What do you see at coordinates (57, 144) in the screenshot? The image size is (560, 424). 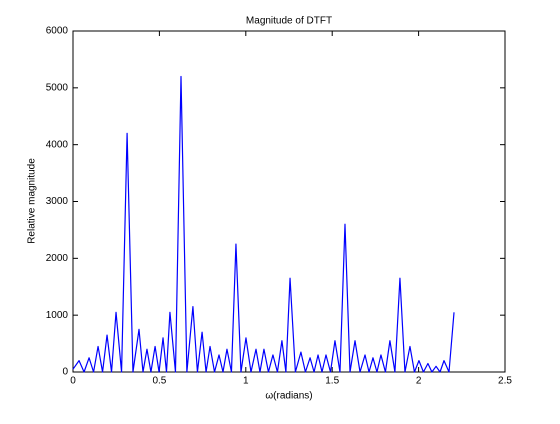 I see `y-tick-label: 4000` at bounding box center [57, 144].